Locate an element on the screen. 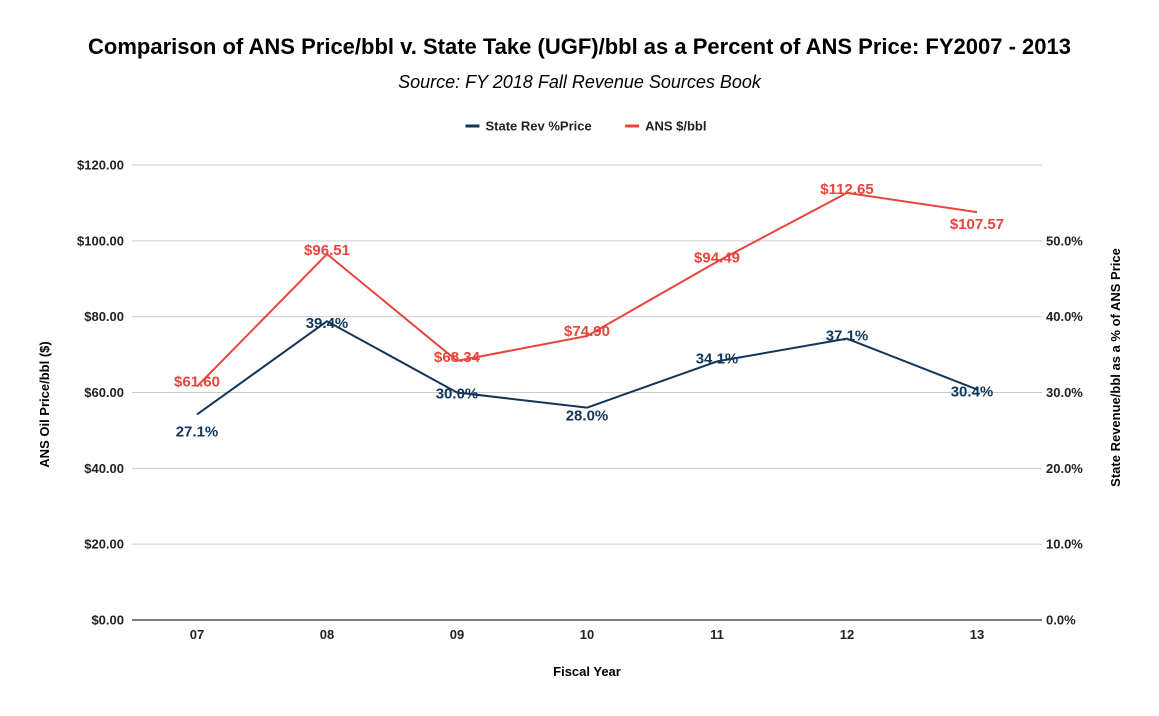 The height and width of the screenshot is (716, 1159). y-left-tick-label: $60.00 is located at coordinates (104, 392).